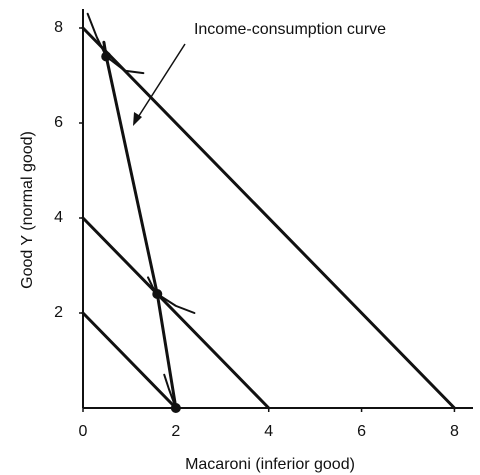  Describe the element at coordinates (58, 122) in the screenshot. I see `y-tick-label: 6` at that location.